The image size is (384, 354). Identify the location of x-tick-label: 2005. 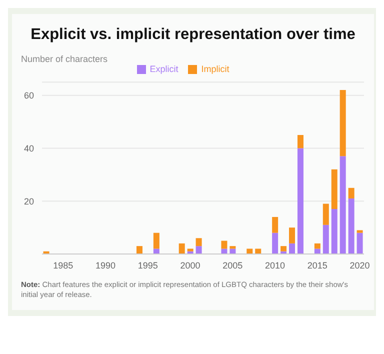
(232, 265).